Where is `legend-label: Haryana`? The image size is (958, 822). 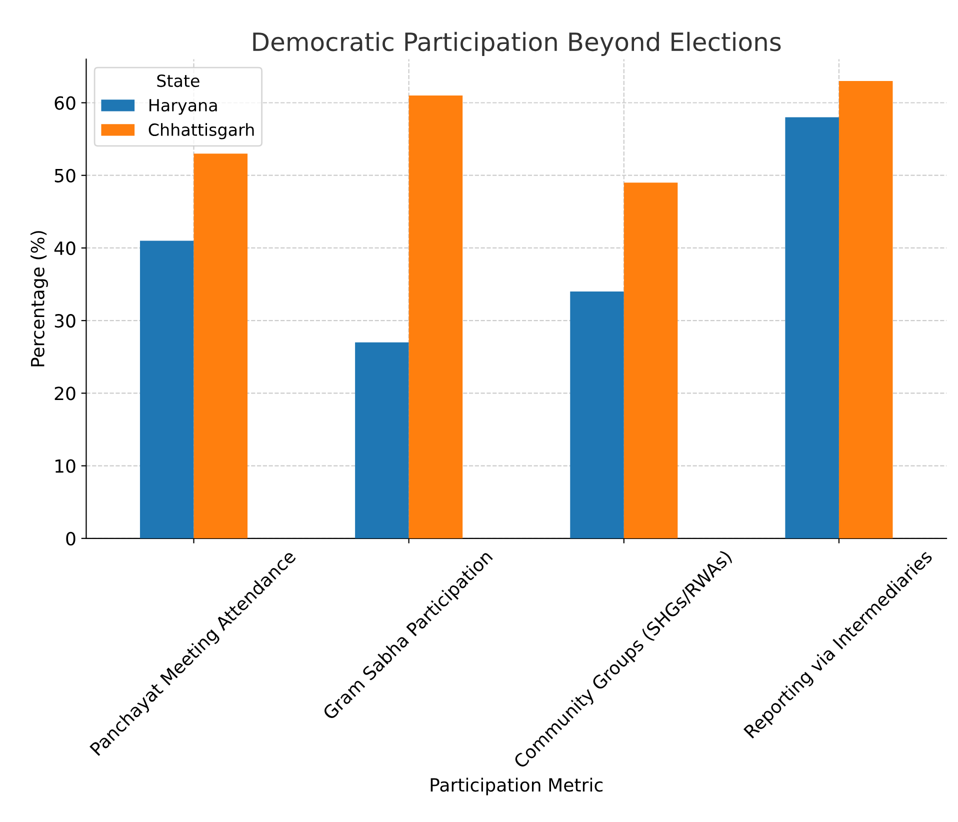
legend-label: Haryana is located at coordinates (183, 107).